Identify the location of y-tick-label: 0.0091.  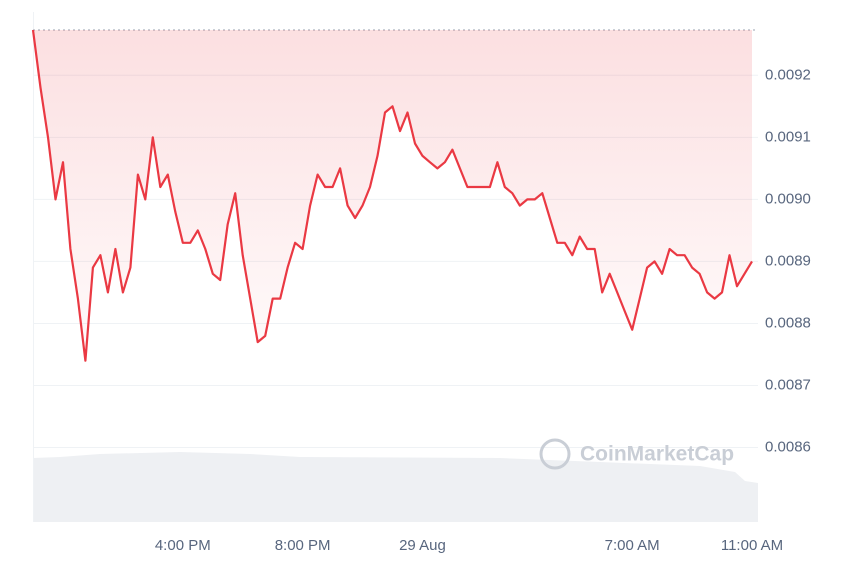
(788, 136).